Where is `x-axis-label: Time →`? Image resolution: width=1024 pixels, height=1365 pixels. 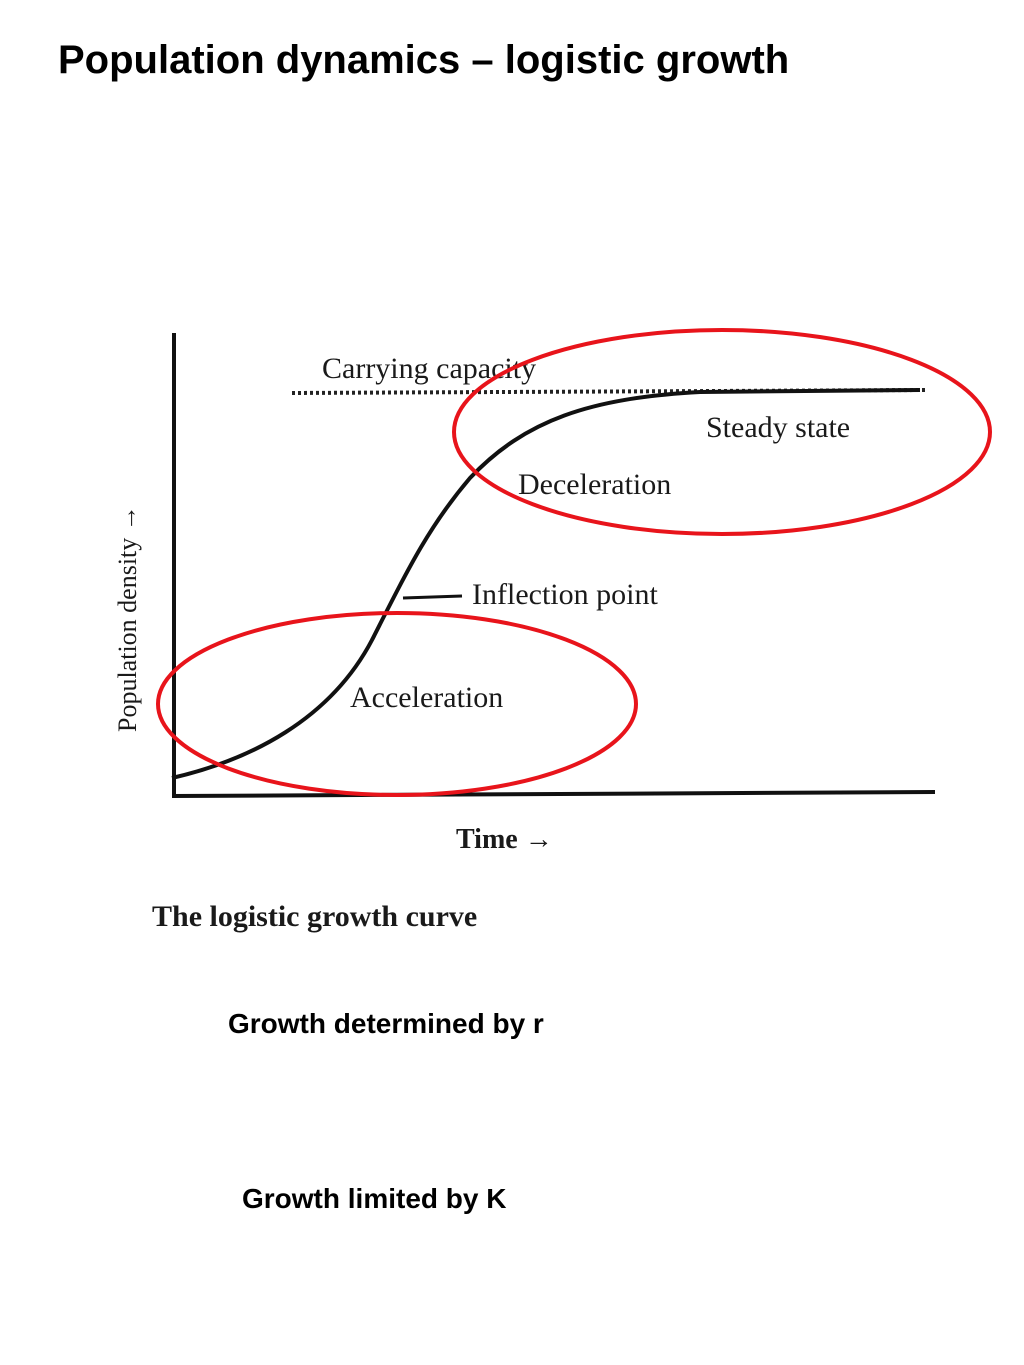
x-axis-label: Time → is located at coordinates (504, 839).